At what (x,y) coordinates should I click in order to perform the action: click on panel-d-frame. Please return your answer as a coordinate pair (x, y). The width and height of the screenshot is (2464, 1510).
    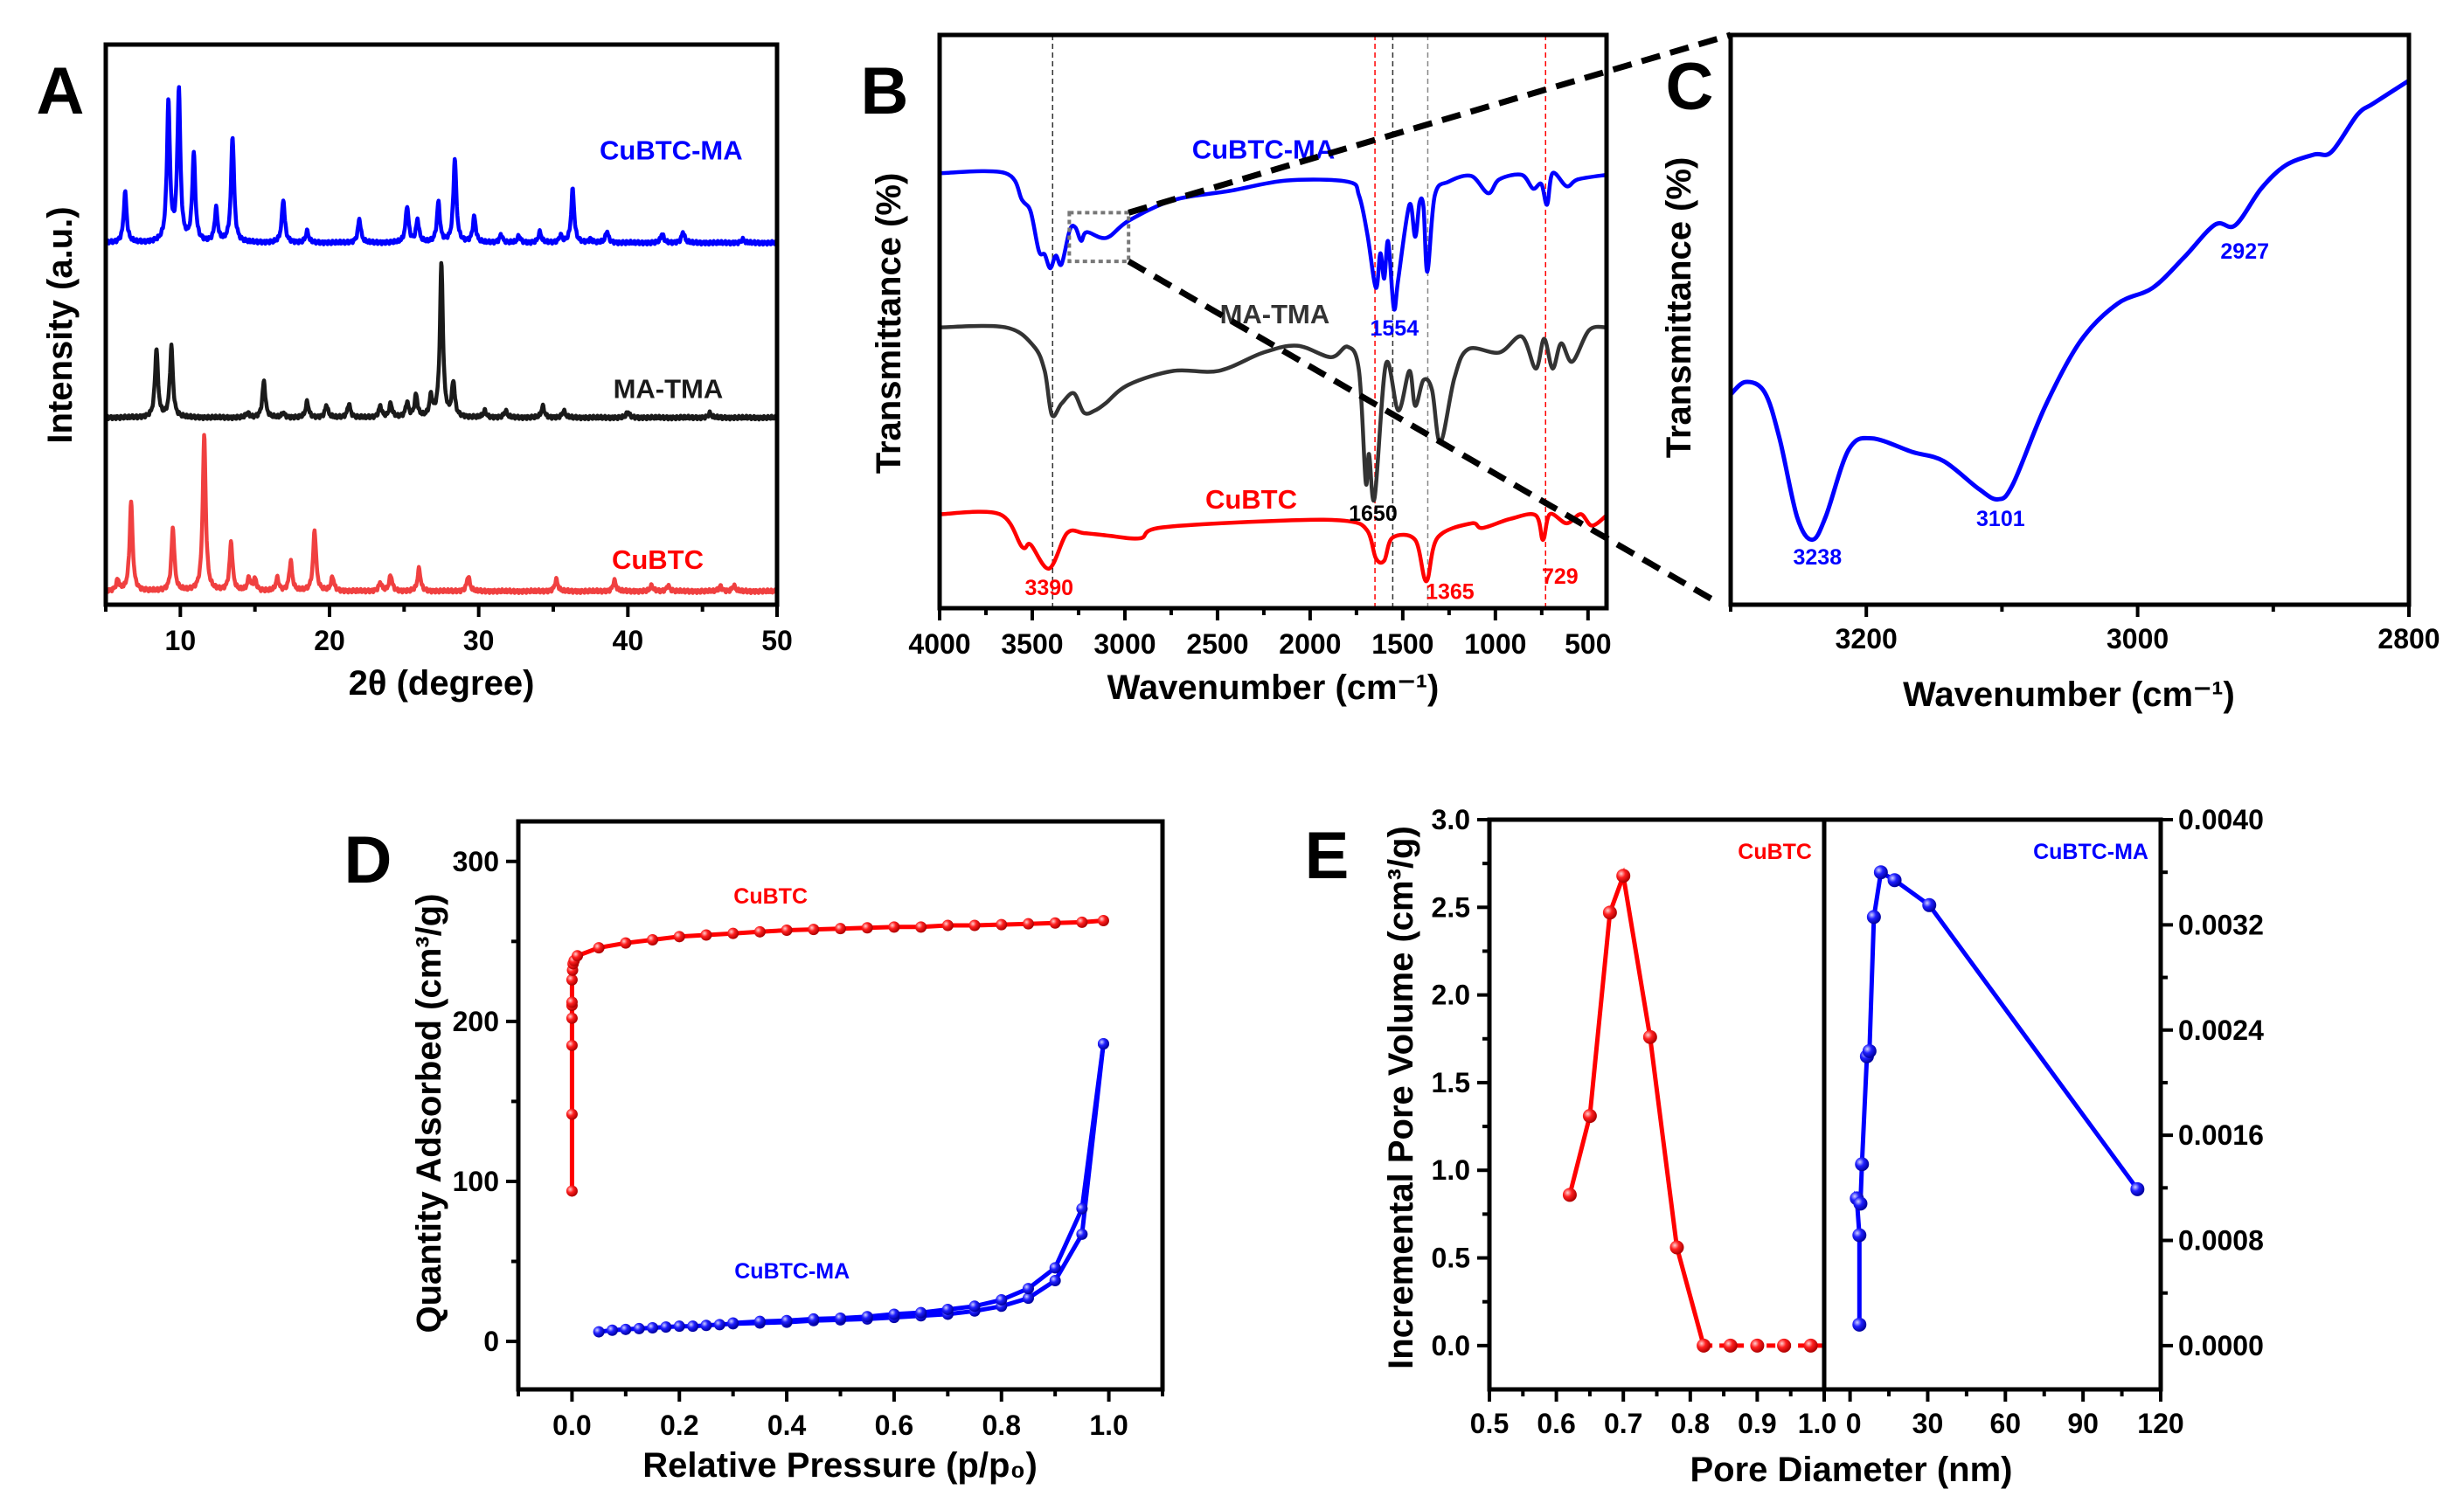
    Looking at the image, I should click on (840, 1105).